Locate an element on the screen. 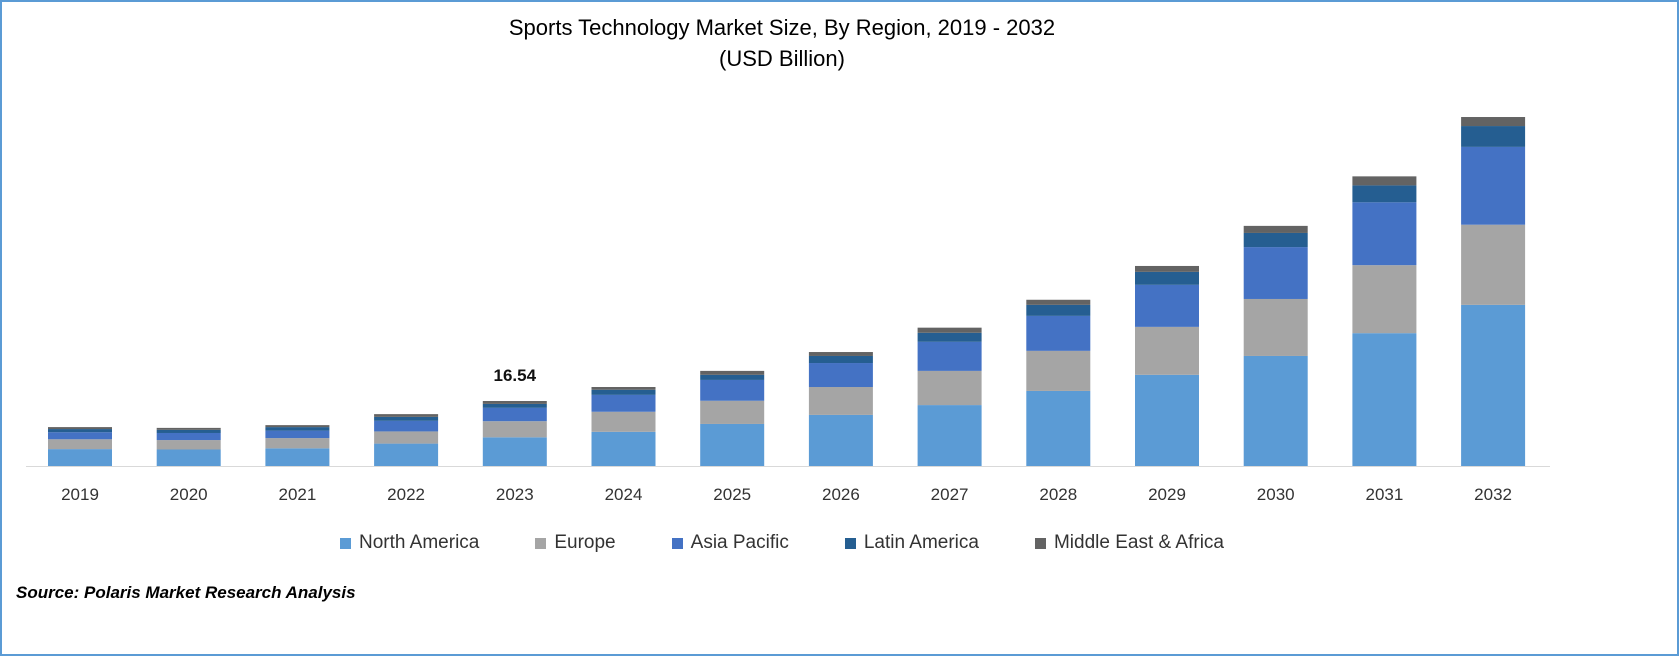 This screenshot has width=1679, height=656. bar-asia-pacific-2024 is located at coordinates (623, 403).